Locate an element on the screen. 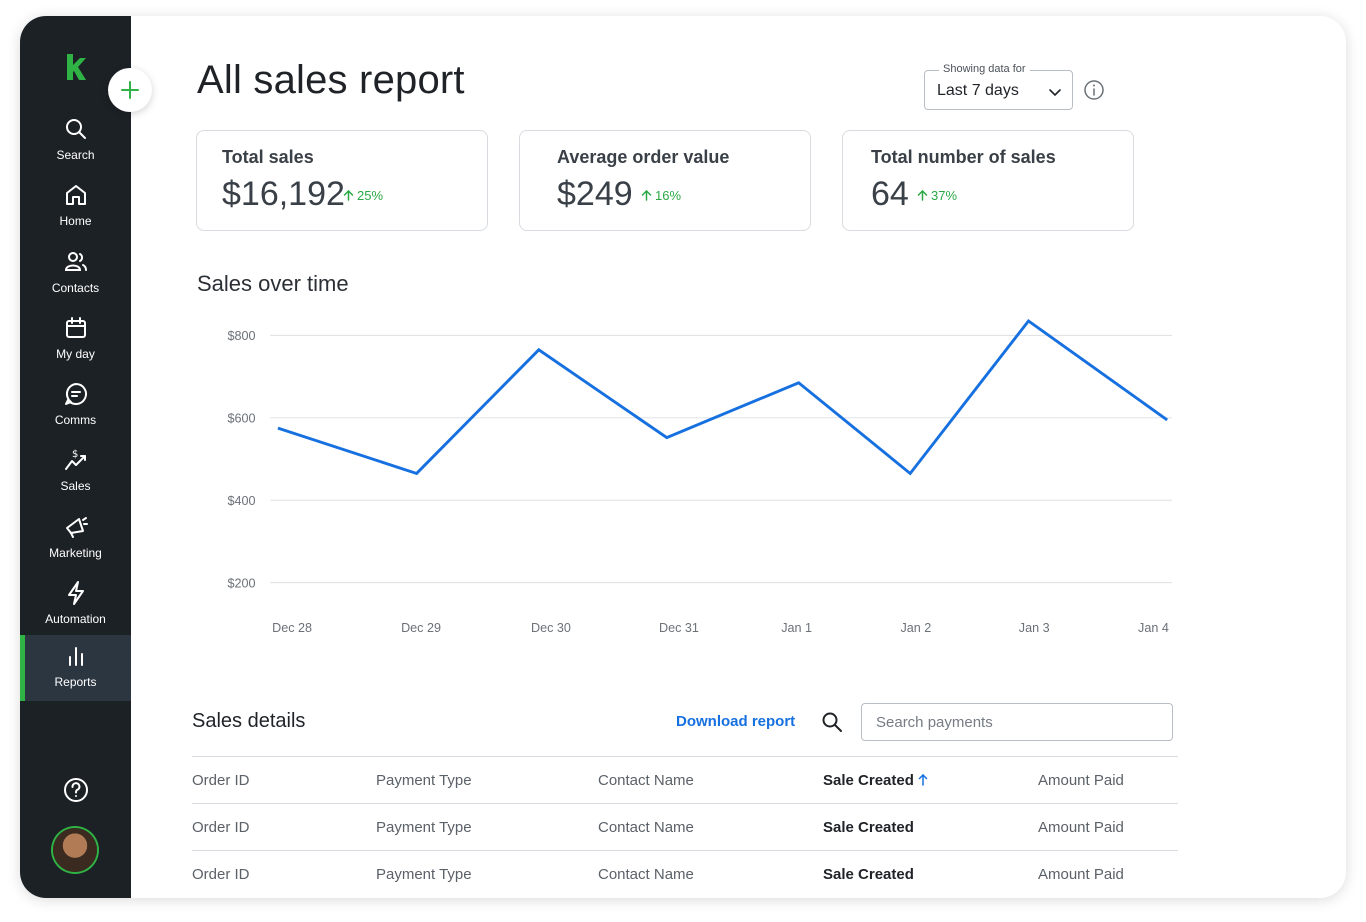  column-header-sale-created: Sale Created is located at coordinates (875, 780).